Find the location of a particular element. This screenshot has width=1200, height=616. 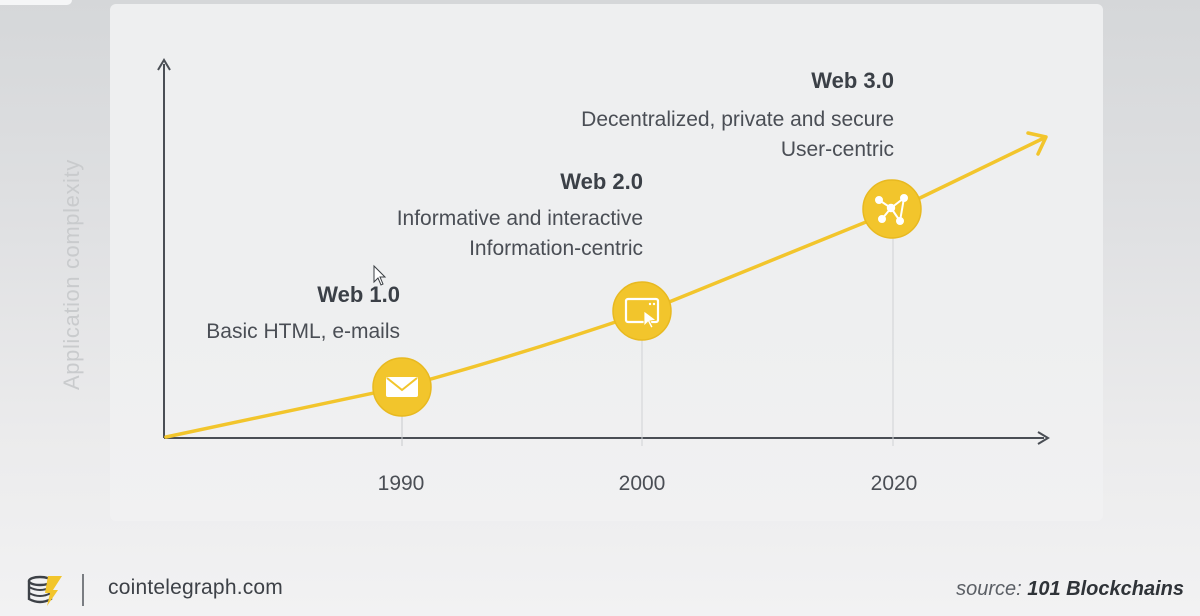

footer-divider is located at coordinates (83, 590).